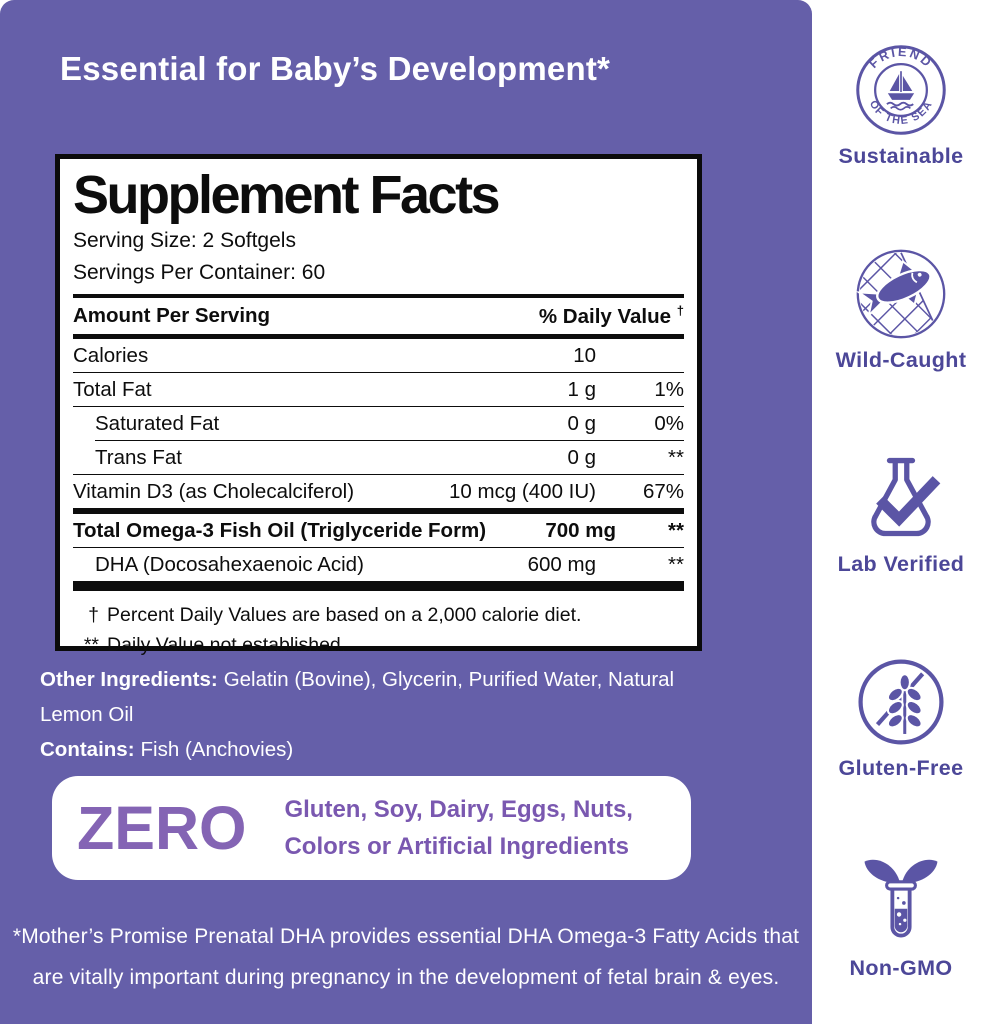 Image resolution: width=990 pixels, height=1024 pixels. Describe the element at coordinates (184, 240) in the screenshot. I see `serving-size: Serving Size: 2 Softgels` at that location.